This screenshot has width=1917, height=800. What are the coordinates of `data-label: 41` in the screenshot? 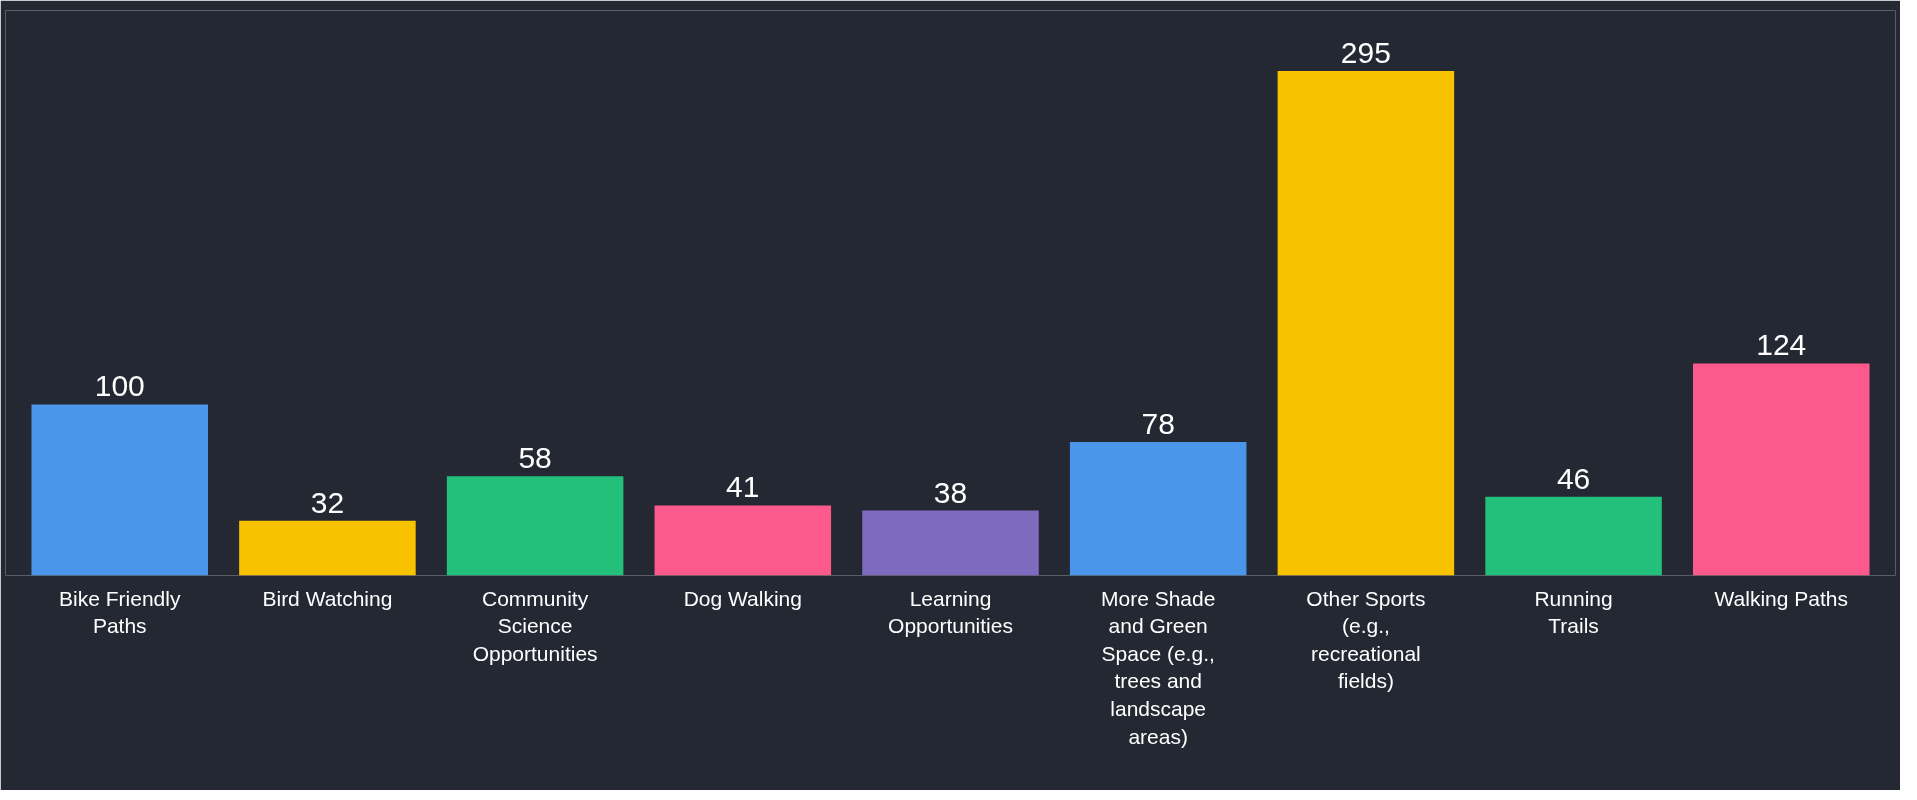 It's located at (743, 487).